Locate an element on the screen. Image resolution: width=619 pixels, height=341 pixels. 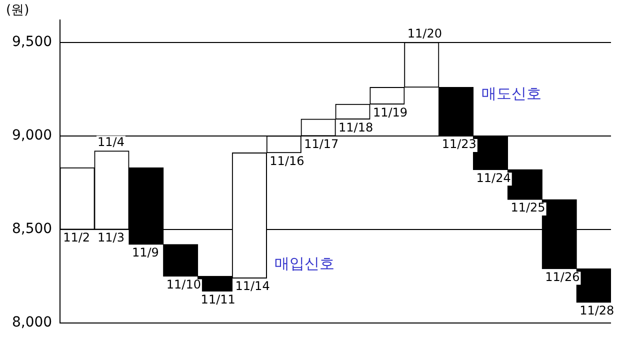
y-tick-label: 8,500 is located at coordinates (32, 229).